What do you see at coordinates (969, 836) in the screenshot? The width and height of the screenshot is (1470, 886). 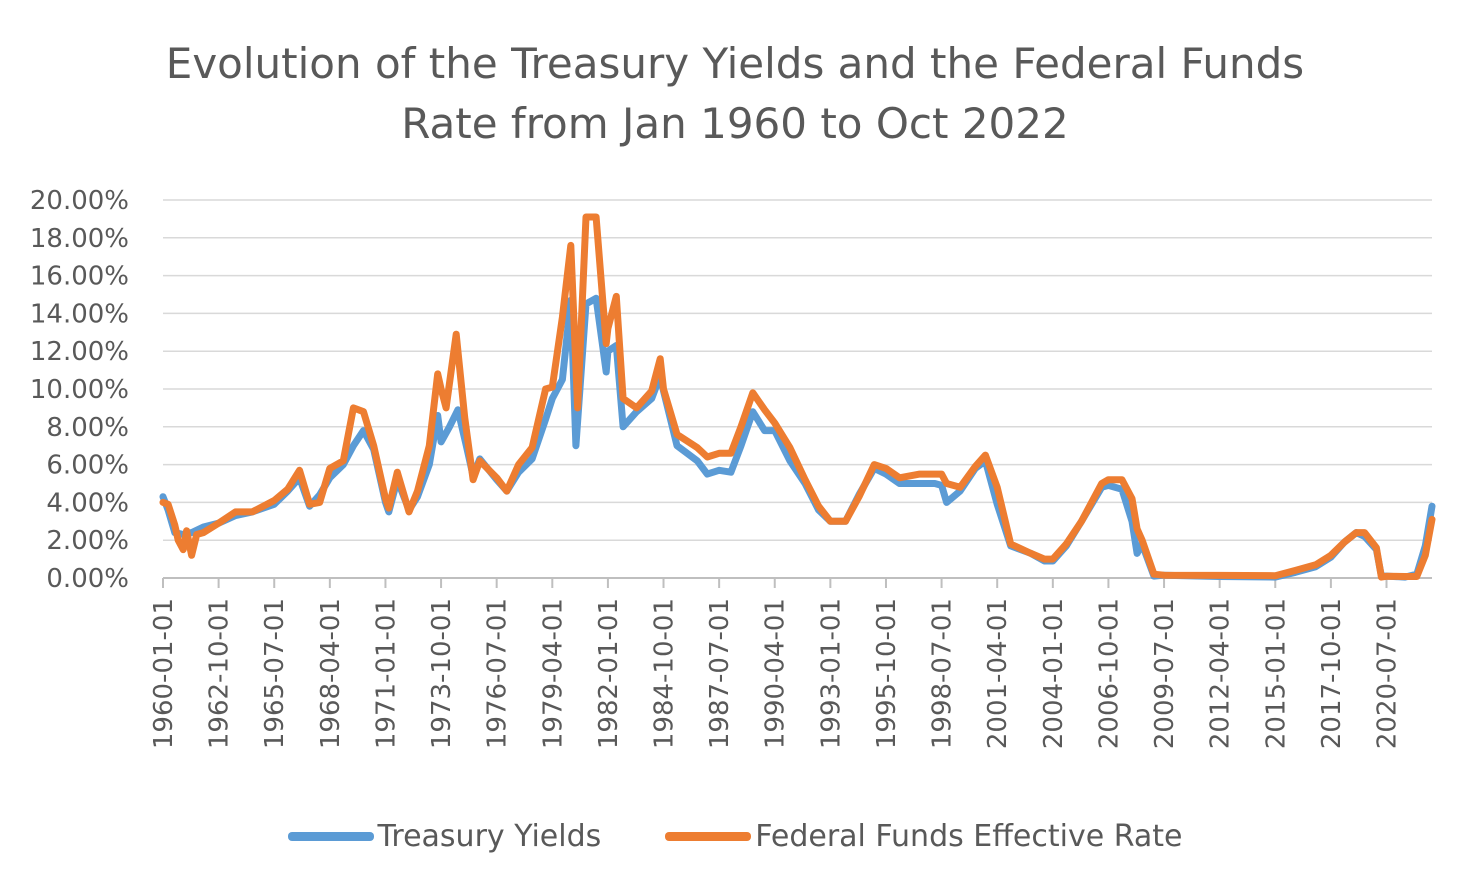 I see `legend-label-federal-funds-rate: Federal Funds Effective Rate` at bounding box center [969, 836].